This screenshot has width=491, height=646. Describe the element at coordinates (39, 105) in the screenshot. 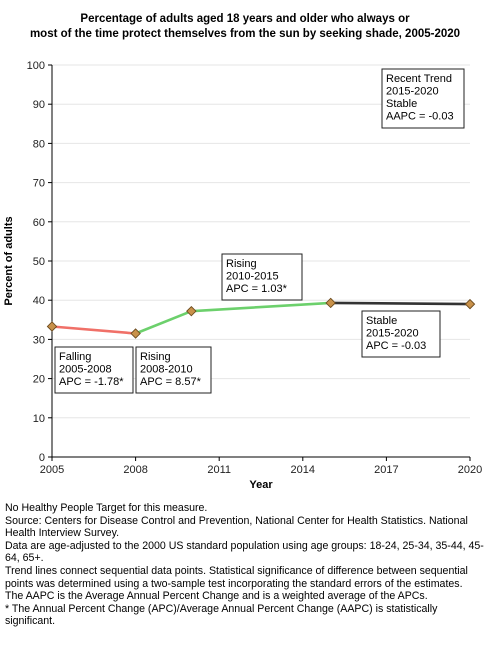

I see `y-tick-label: 90` at that location.